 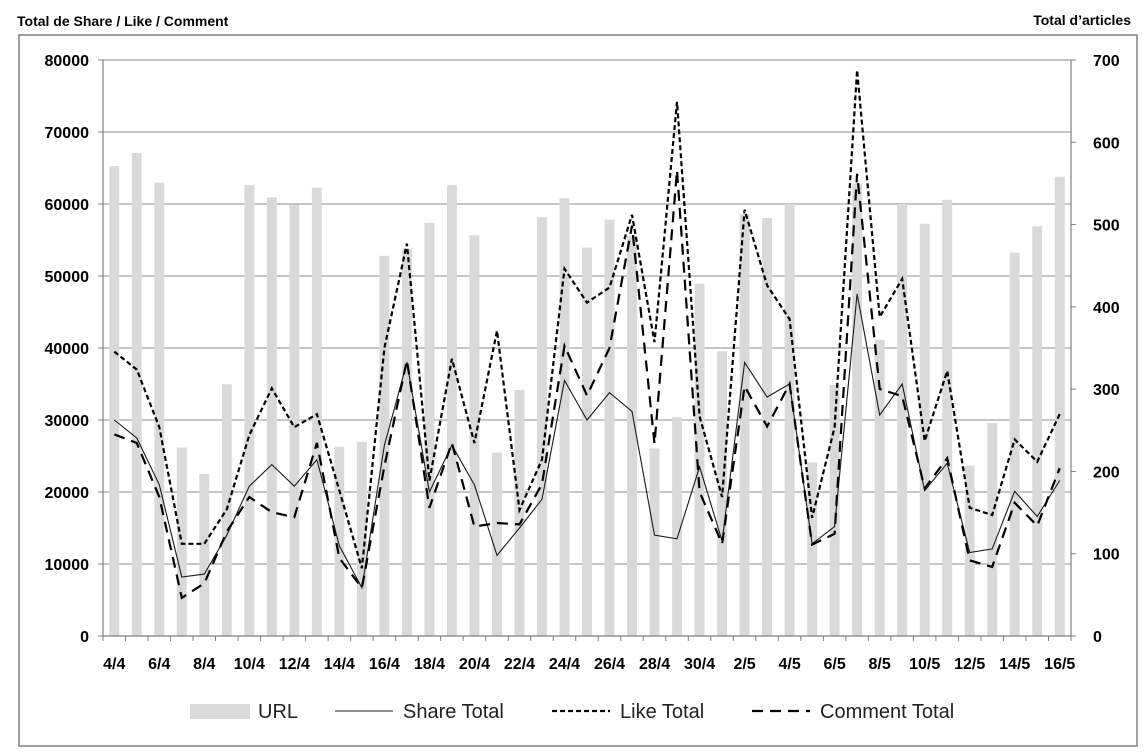 What do you see at coordinates (662, 712) in the screenshot?
I see `legend-label: Like Total` at bounding box center [662, 712].